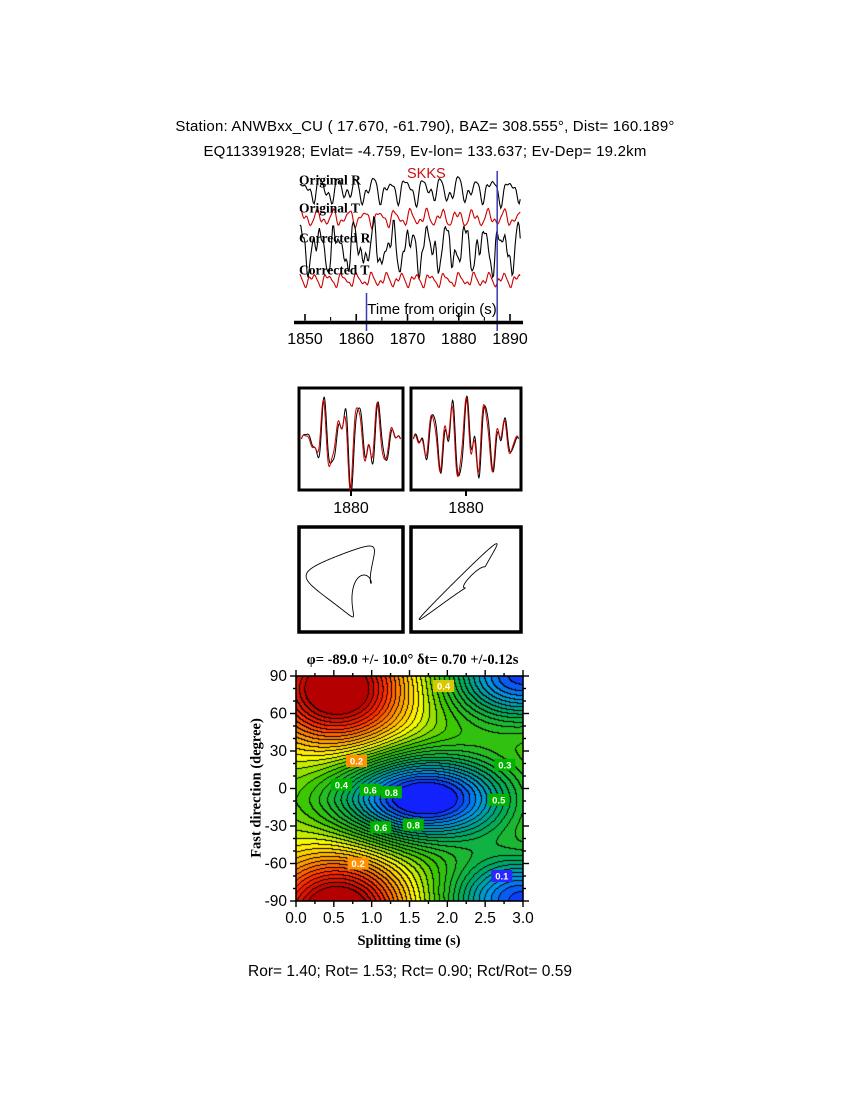 Image resolution: width=850 pixels, height=1100 pixels. I want to click on time-tick-label: 1860, so click(356, 339).